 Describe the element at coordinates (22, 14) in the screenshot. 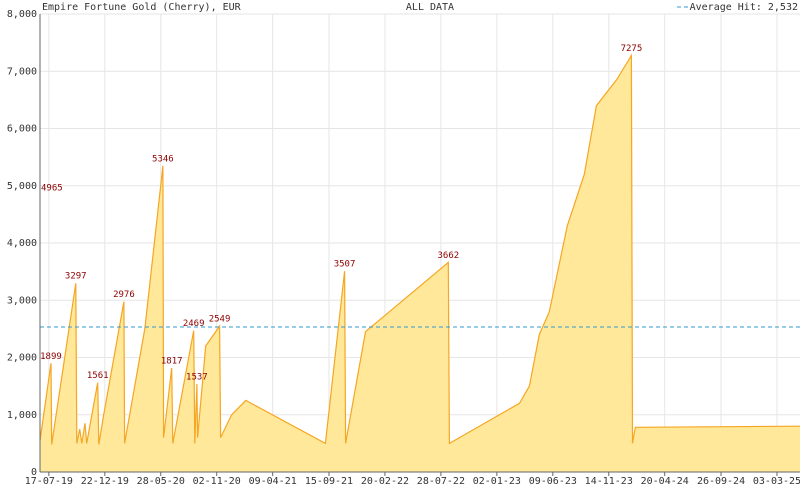

I see `y-tick-label: 8,000` at that location.